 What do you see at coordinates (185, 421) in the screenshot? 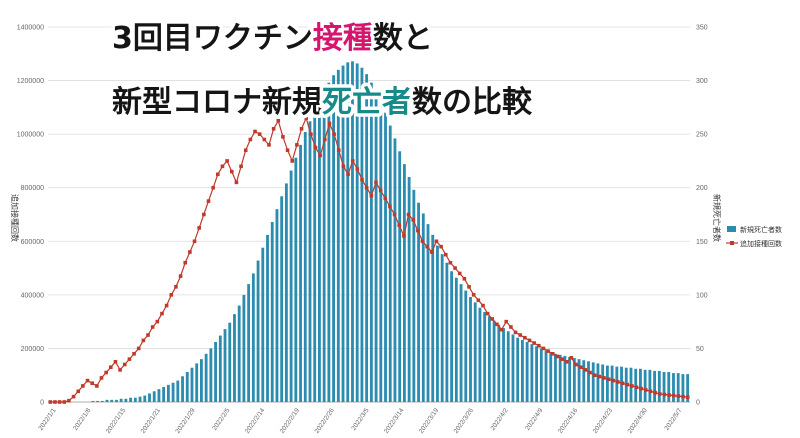
I see `x-tick-label: 2022/1/29` at bounding box center [185, 421].